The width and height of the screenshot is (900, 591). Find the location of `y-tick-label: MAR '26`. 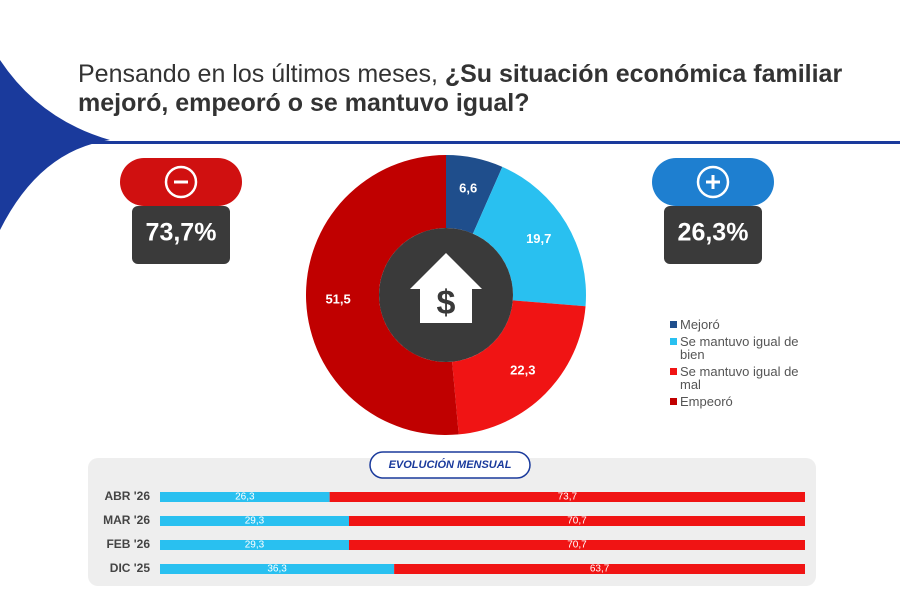

y-tick-label: MAR '26 is located at coordinates (126, 520).